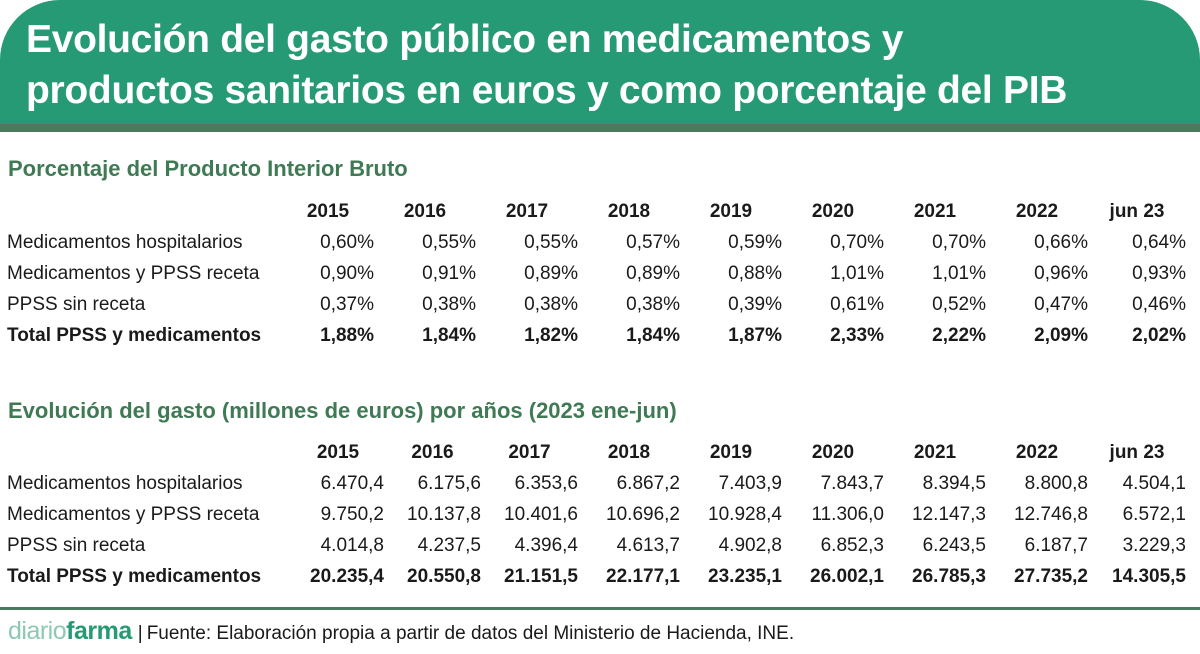 This screenshot has height=654, width=1200. What do you see at coordinates (347, 242) in the screenshot?
I see `value-cell: 0,60%` at bounding box center [347, 242].